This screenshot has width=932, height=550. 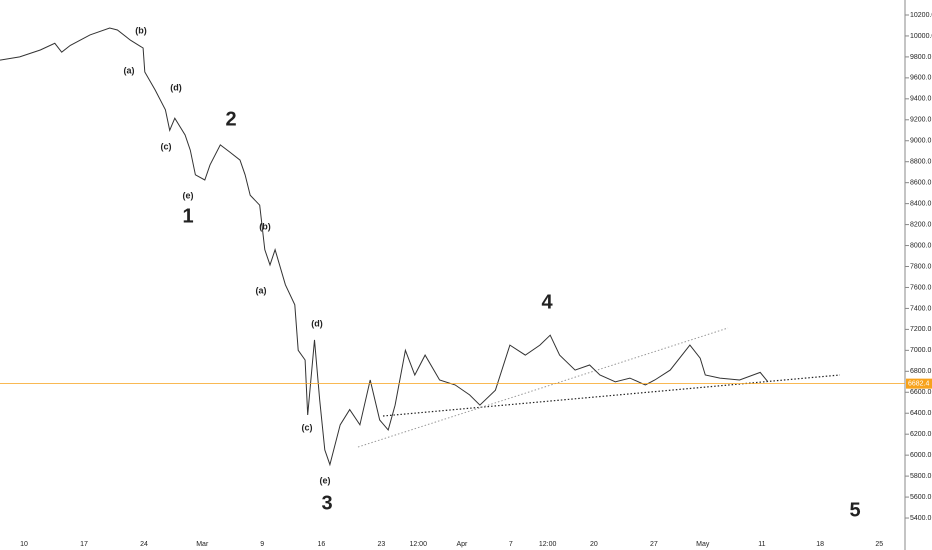 What do you see at coordinates (921, 183) in the screenshot?
I see `y-tick-label: 8600.0` at bounding box center [921, 183].